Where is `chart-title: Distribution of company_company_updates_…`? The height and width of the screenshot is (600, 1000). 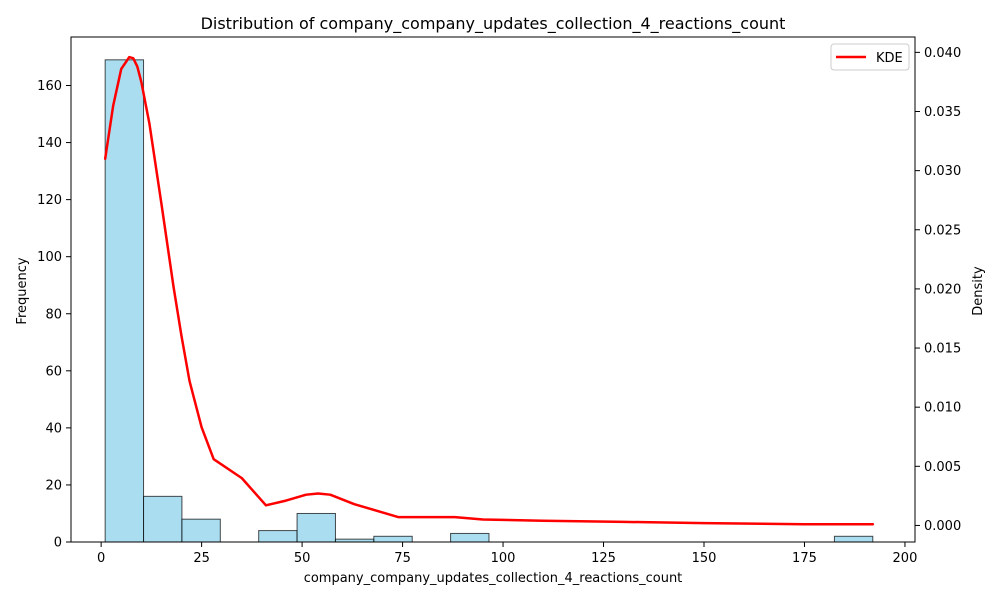 chart-title: Distribution of company_company_updates_… is located at coordinates (493, 24).